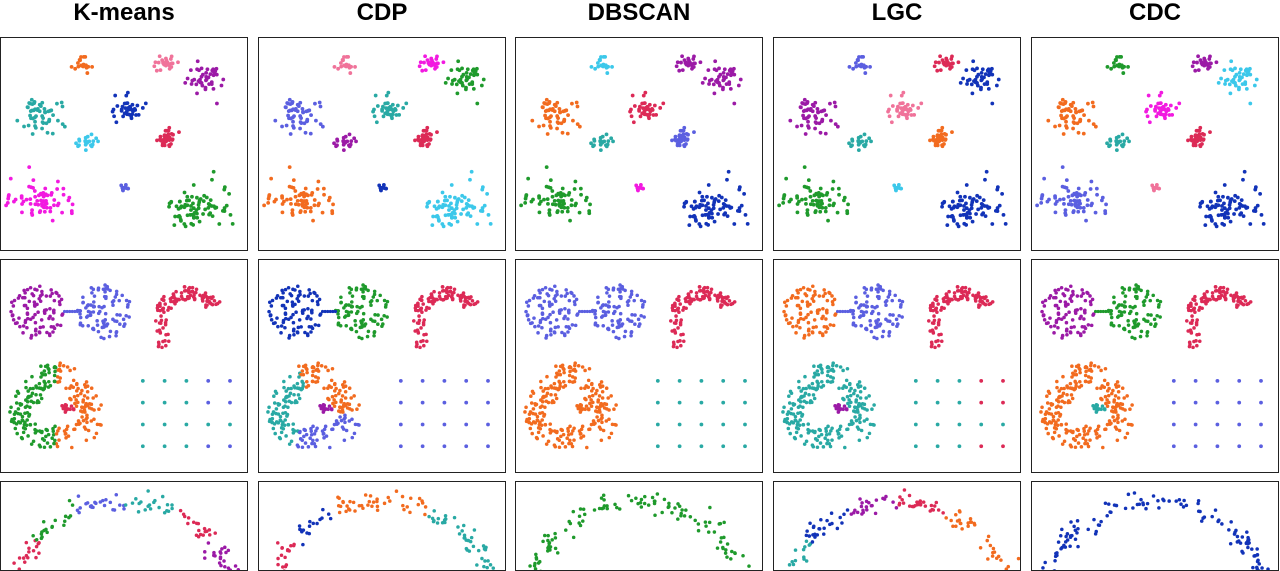 The width and height of the screenshot is (1280, 571). What do you see at coordinates (382, 366) in the screenshot?
I see `scatter-panel-shapes` at bounding box center [382, 366].